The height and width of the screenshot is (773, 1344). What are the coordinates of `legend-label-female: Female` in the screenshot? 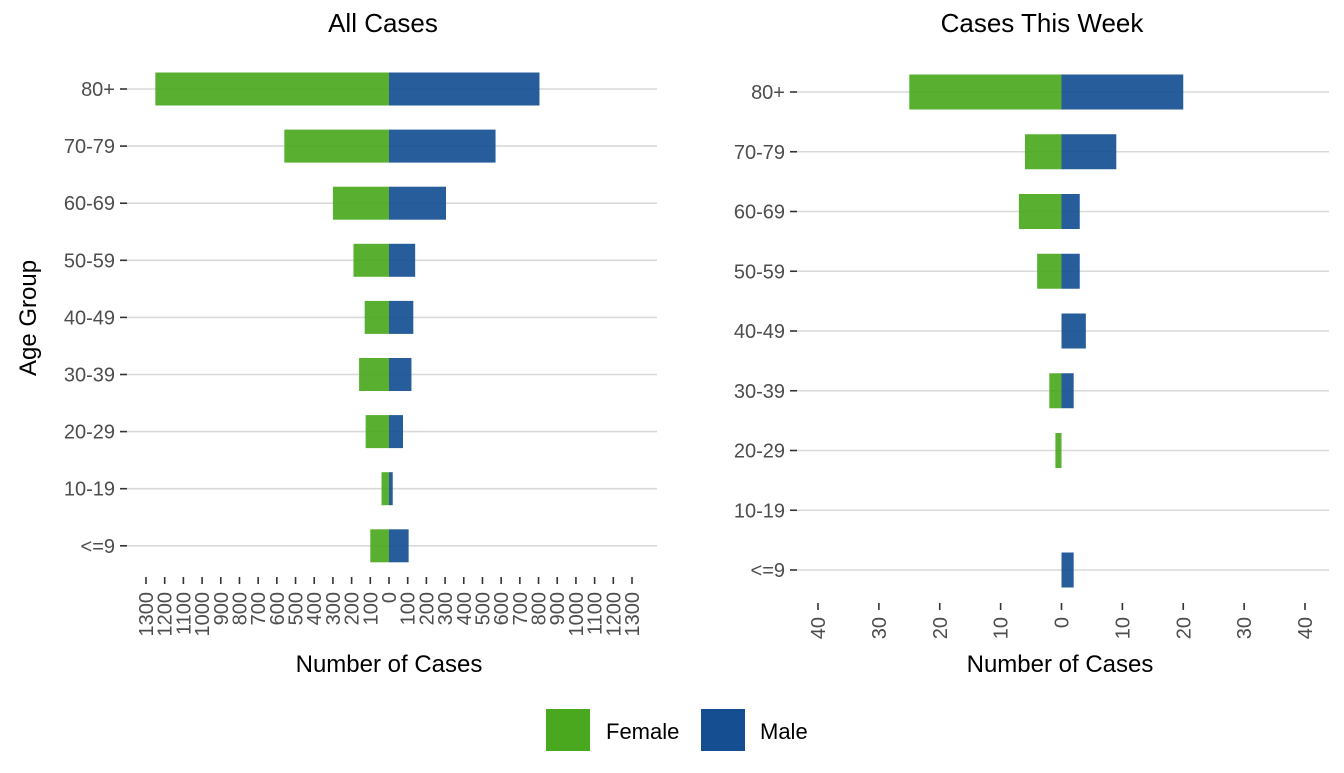 It's located at (642, 731).